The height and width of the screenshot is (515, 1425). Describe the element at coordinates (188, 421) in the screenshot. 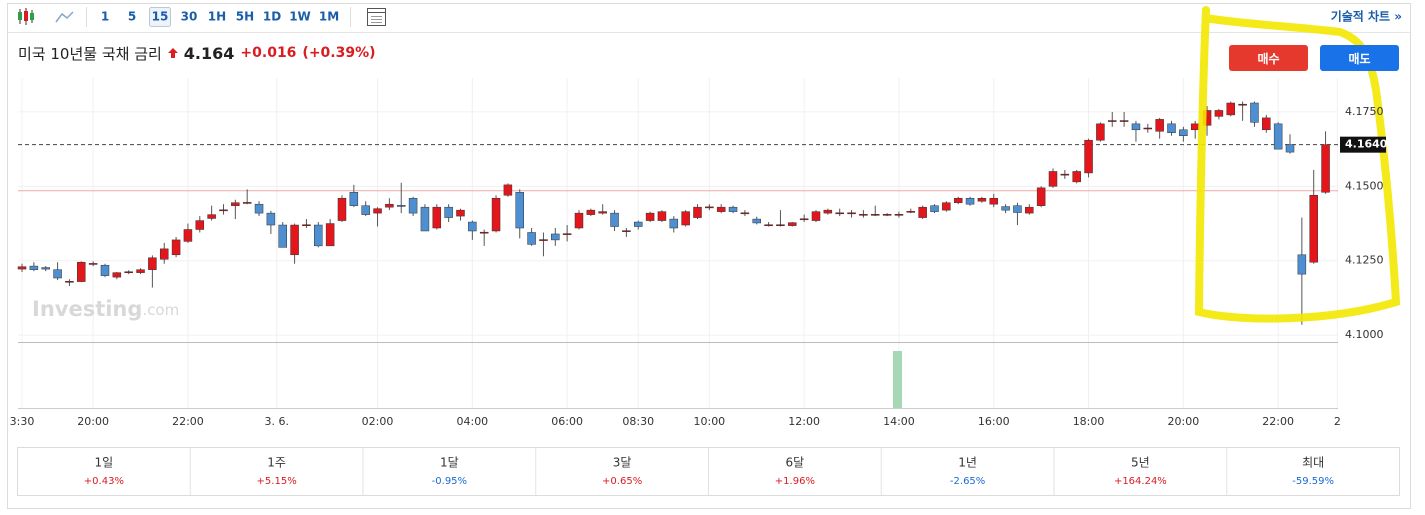

I see `x-tick-label: 22:00` at that location.